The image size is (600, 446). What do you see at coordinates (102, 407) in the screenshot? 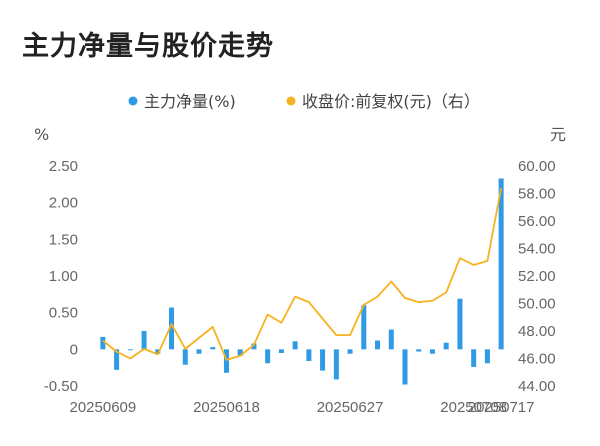
I see `x-axis-tick: 20250609` at bounding box center [102, 407].